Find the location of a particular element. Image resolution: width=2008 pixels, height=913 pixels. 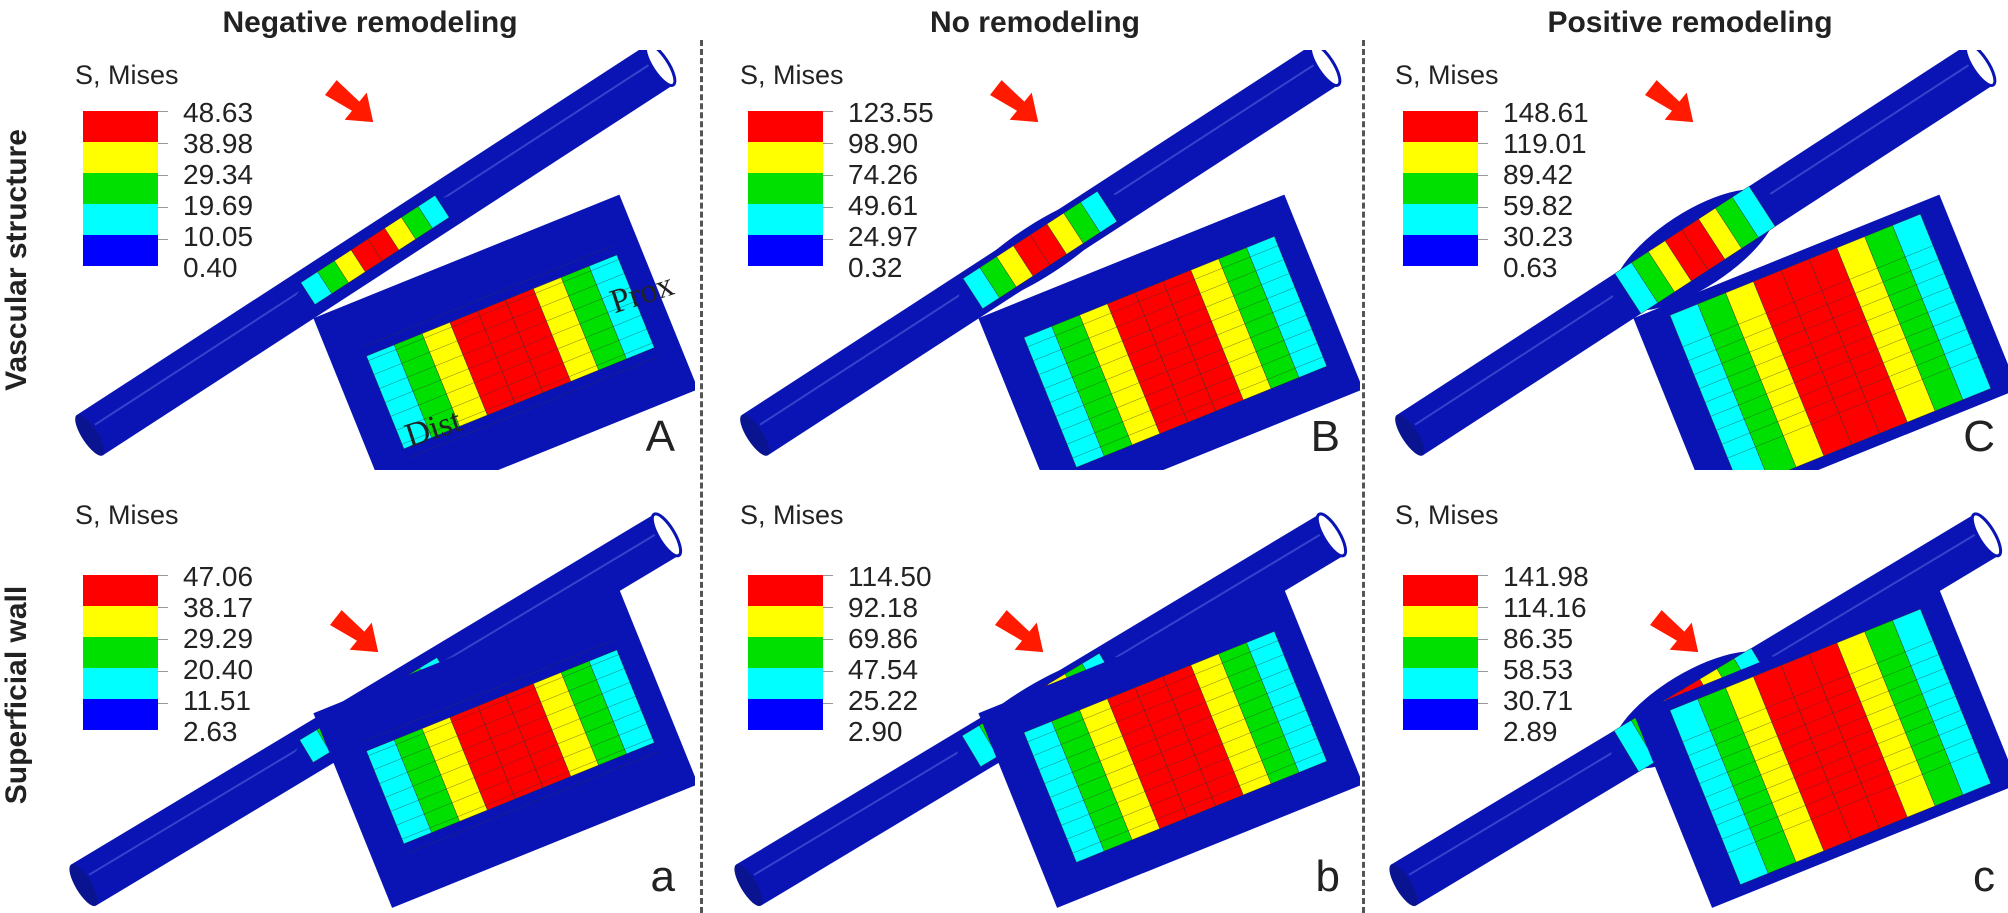

panel-letter: c is located at coordinates (1984, 876).